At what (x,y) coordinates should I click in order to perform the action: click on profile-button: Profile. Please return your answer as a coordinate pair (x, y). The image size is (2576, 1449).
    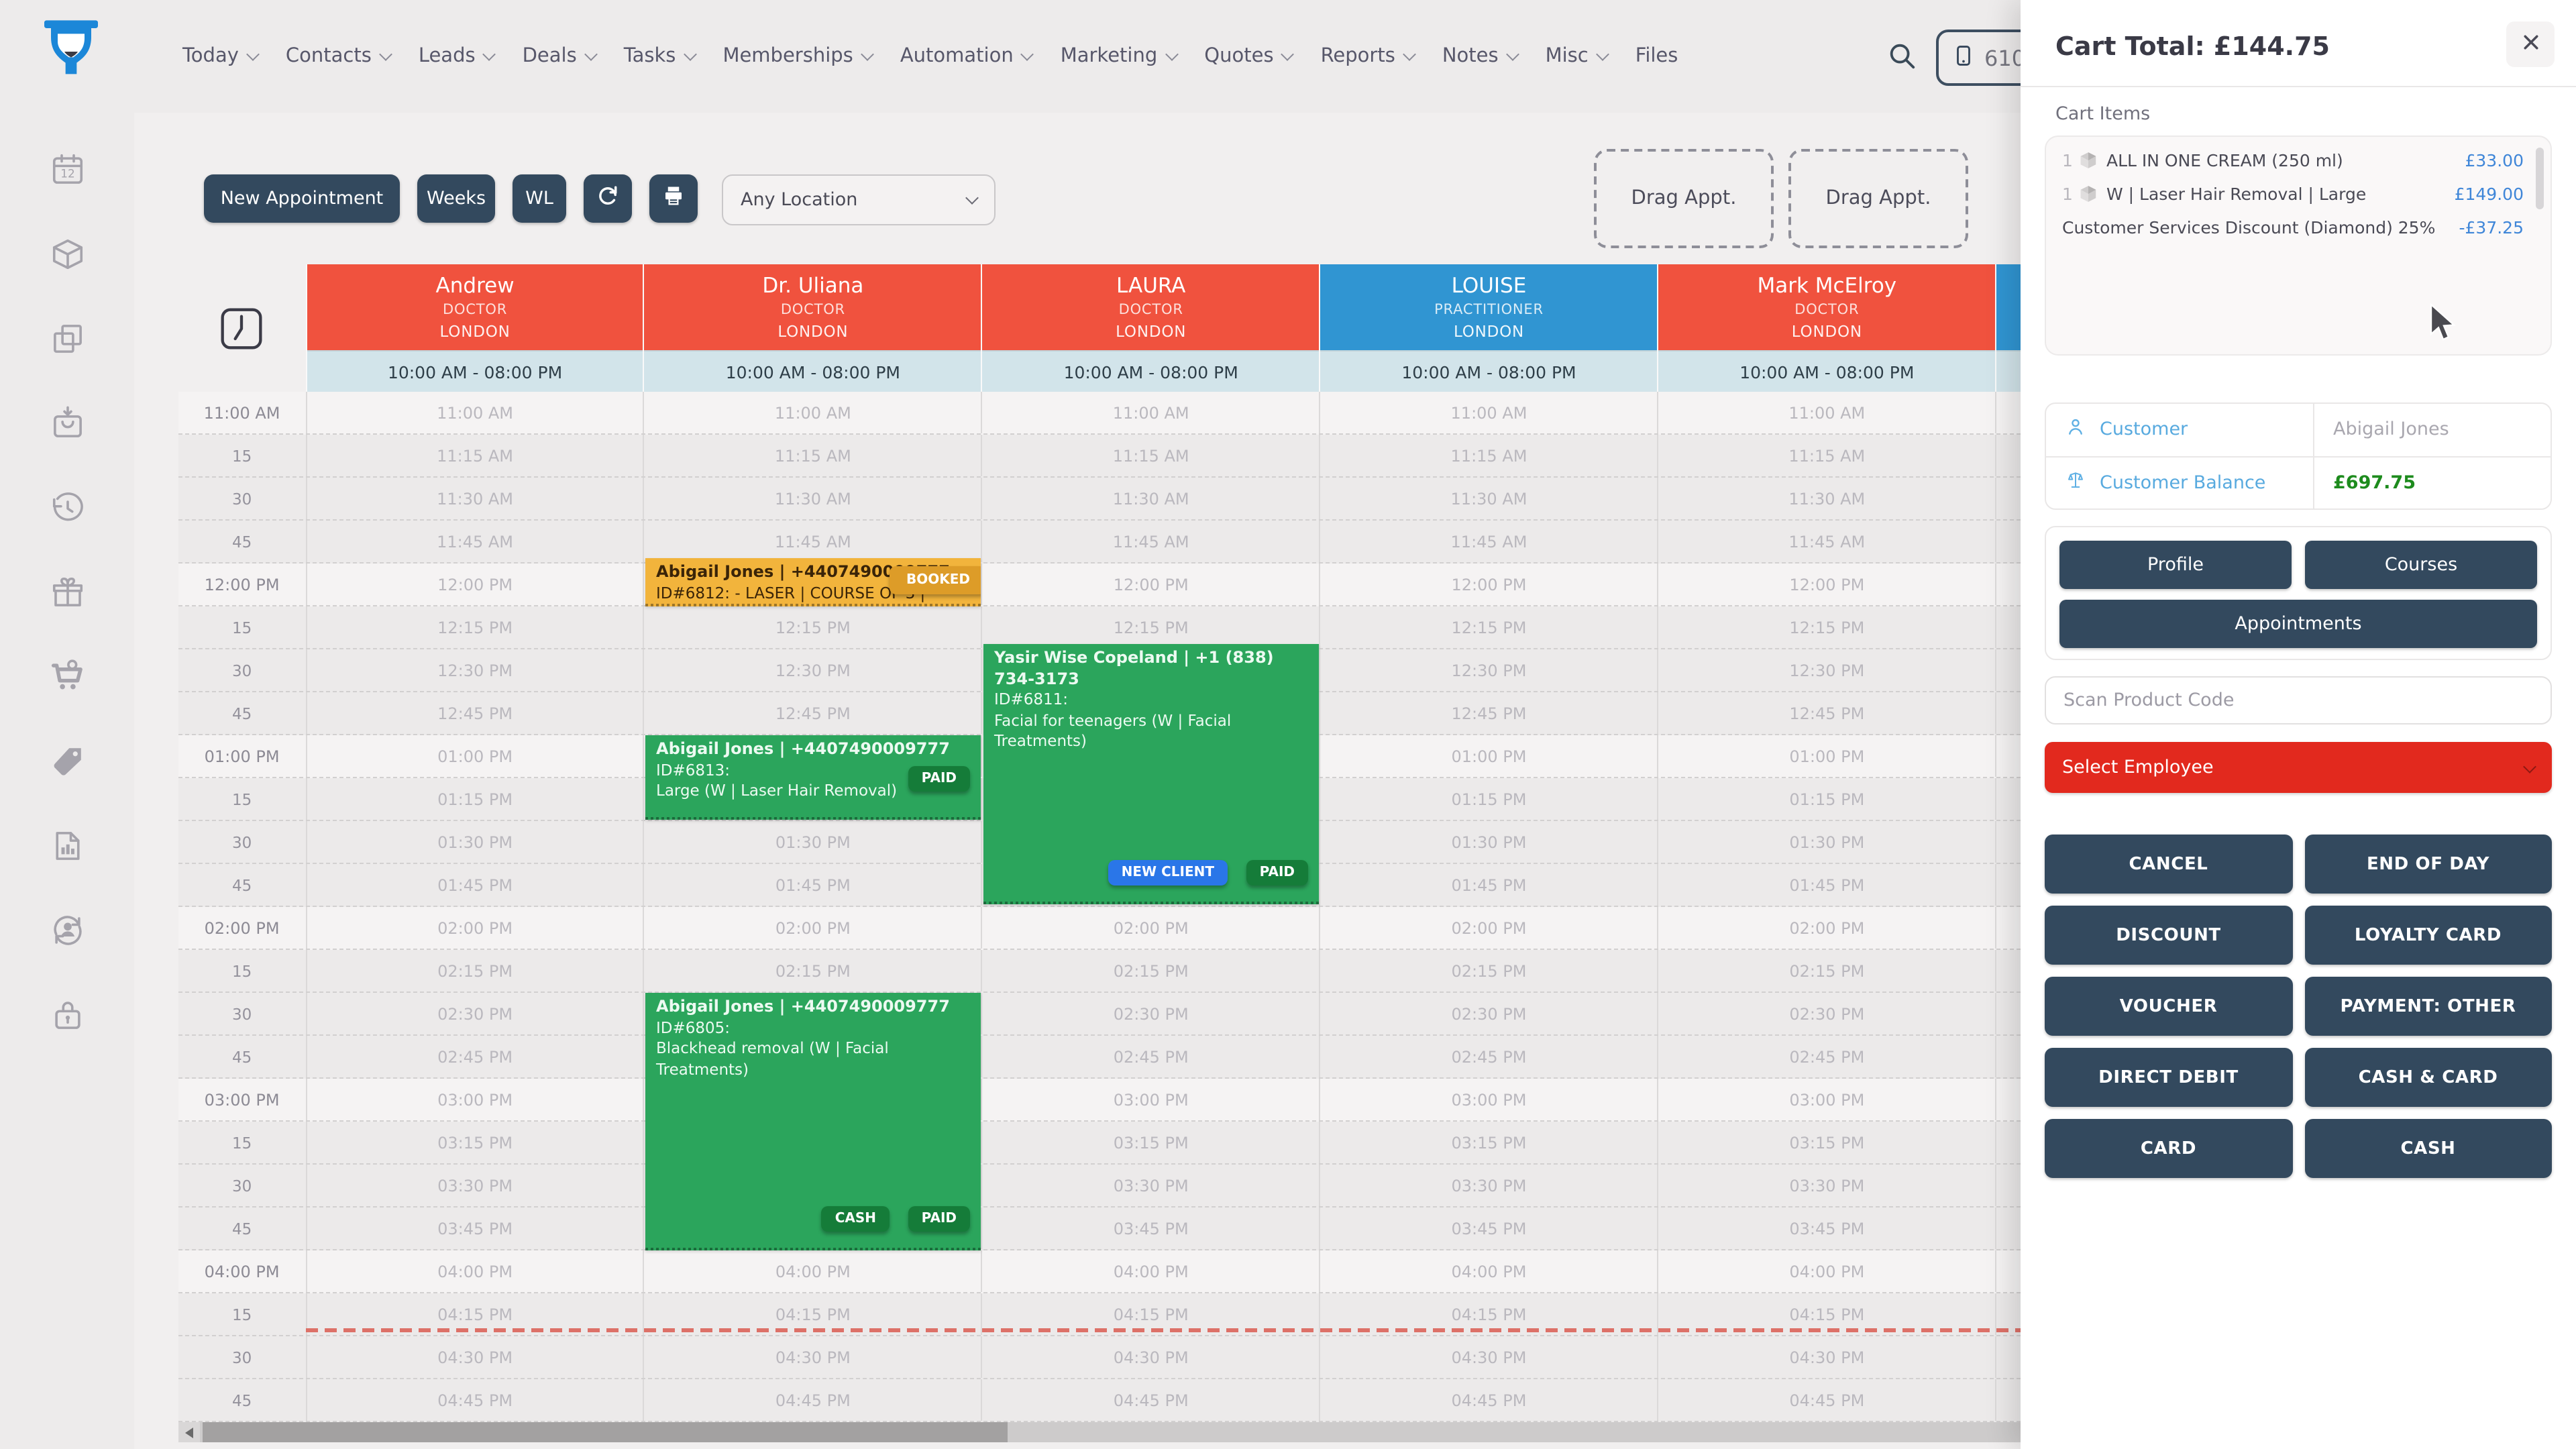
    Looking at the image, I should click on (2175, 565).